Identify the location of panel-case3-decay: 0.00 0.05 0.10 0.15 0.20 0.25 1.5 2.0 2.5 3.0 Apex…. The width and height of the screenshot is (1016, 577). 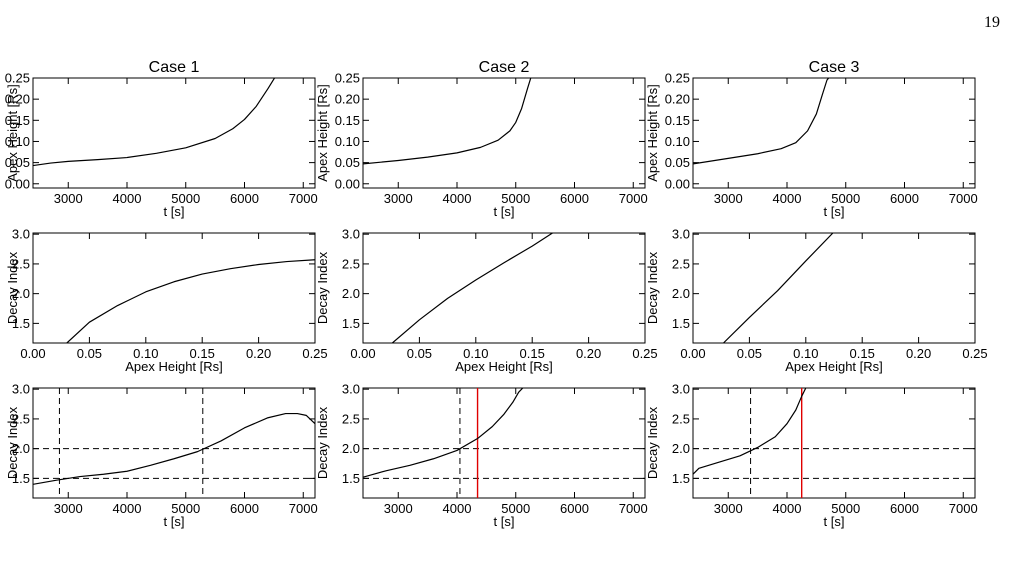
(816, 300).